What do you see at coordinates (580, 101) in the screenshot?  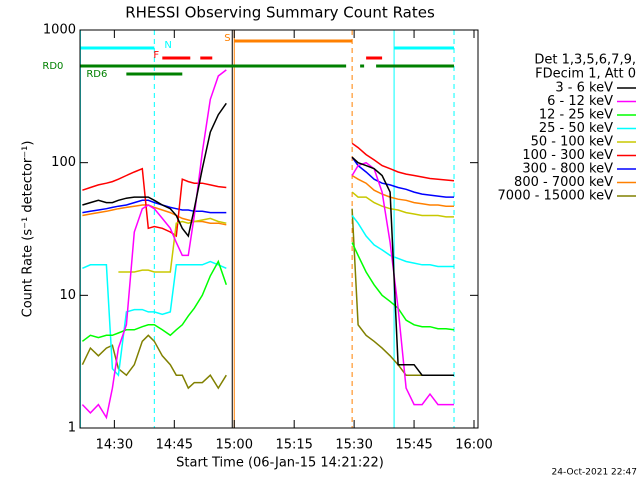 I see `legend-label: 6 - 12 keV` at bounding box center [580, 101].